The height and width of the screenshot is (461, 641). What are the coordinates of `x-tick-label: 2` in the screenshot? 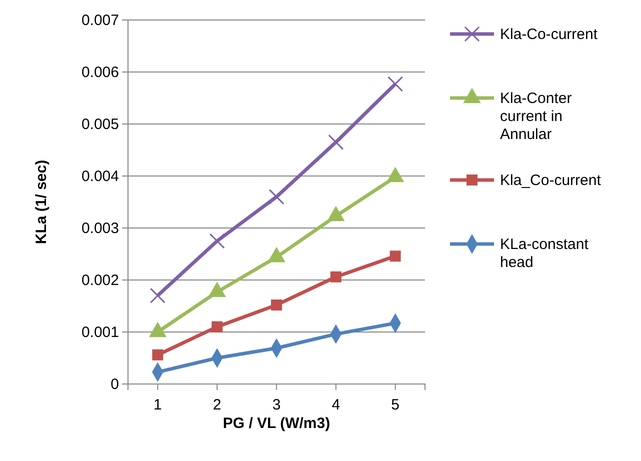 It's located at (217, 405).